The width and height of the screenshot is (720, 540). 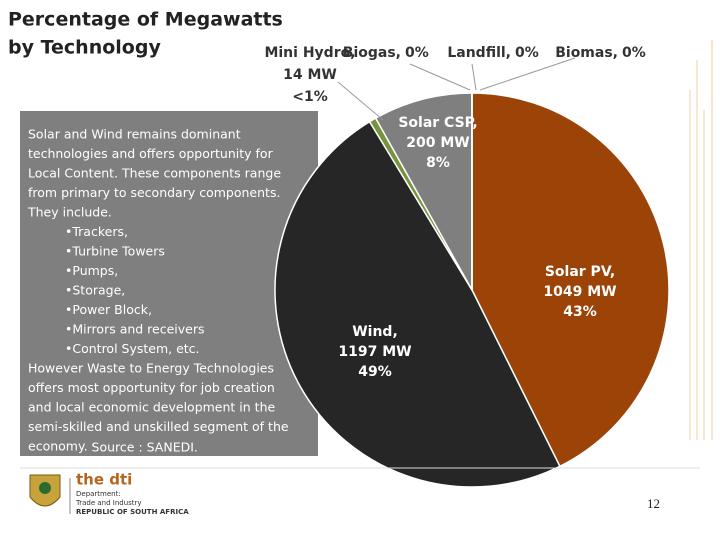 What do you see at coordinates (438, 163) in the screenshot?
I see `slice-percent: 8%` at bounding box center [438, 163].